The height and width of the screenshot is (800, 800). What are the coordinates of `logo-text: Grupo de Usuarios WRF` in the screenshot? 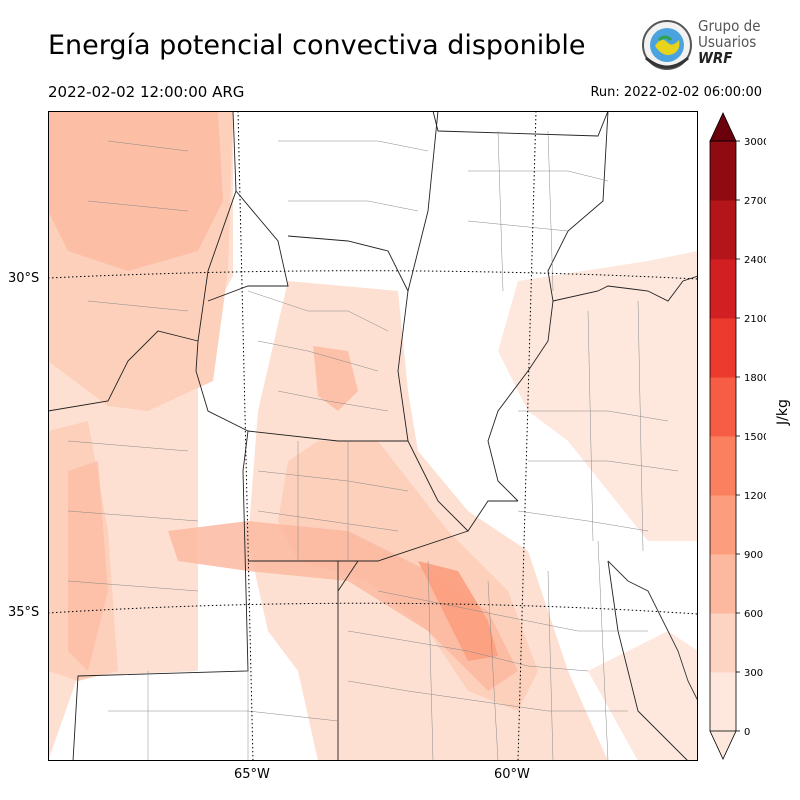 It's located at (729, 42).